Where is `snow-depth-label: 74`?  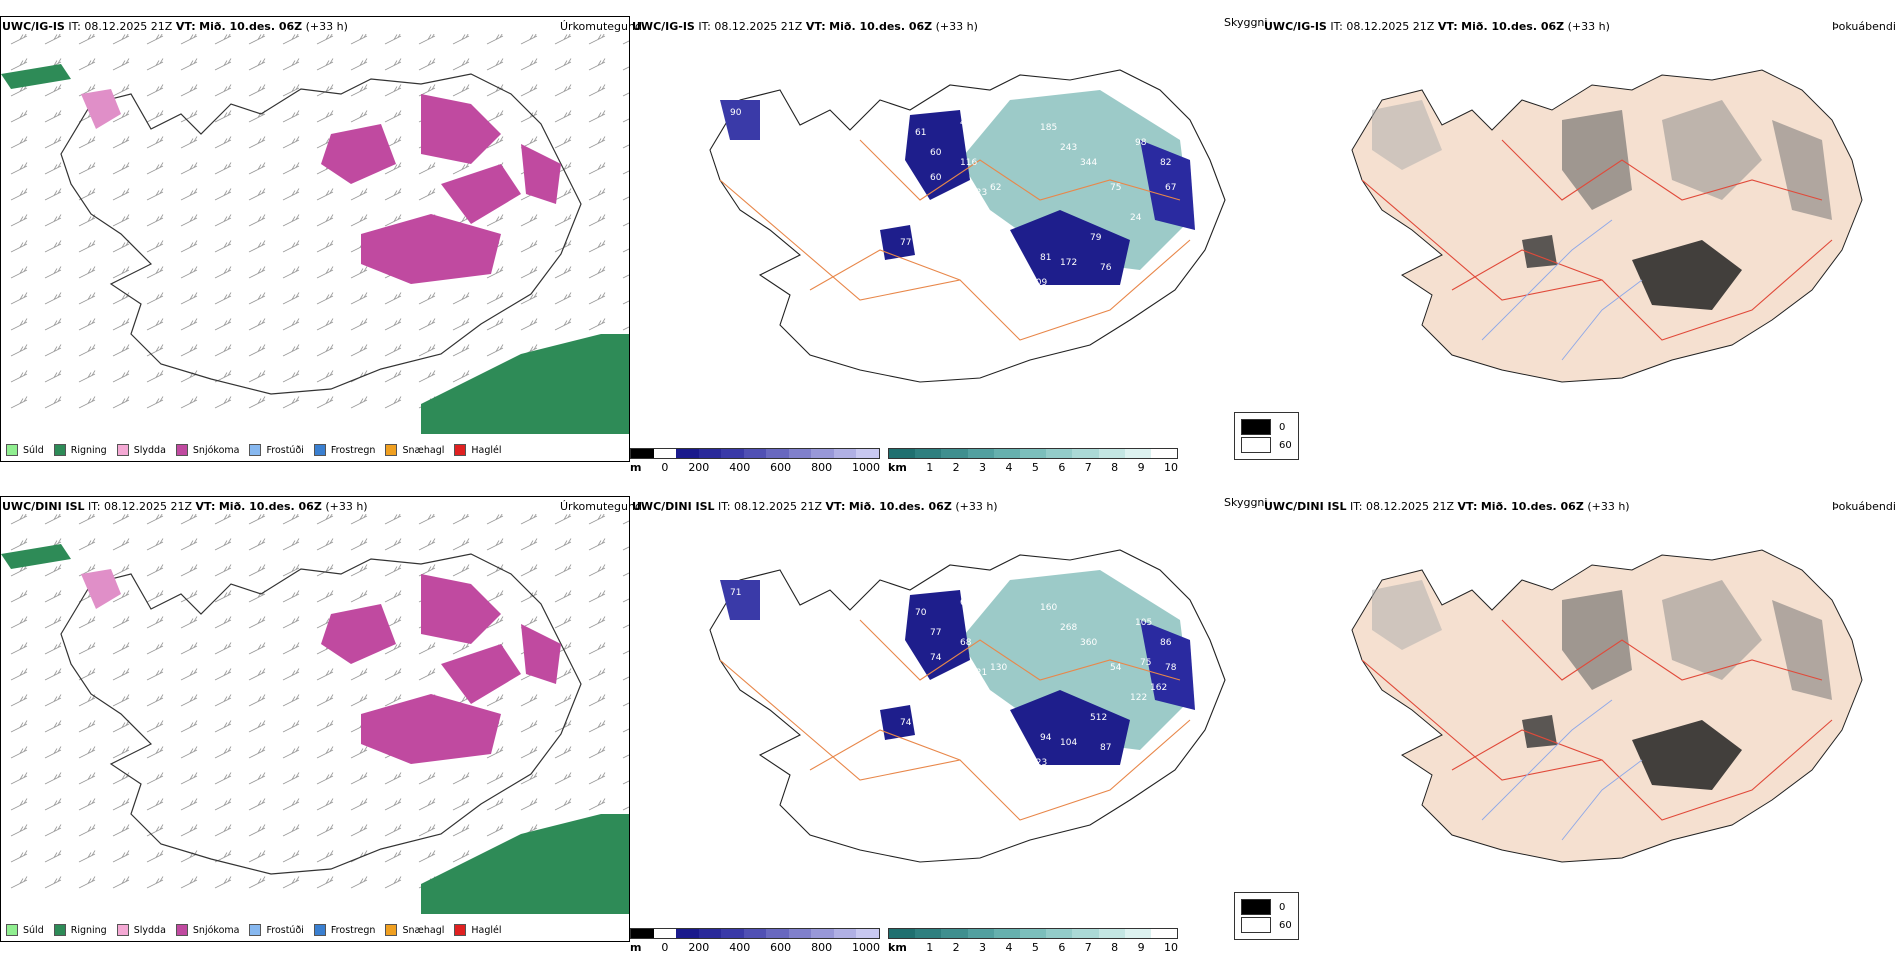
snow-depth-label: 74 is located at coordinates (906, 723).